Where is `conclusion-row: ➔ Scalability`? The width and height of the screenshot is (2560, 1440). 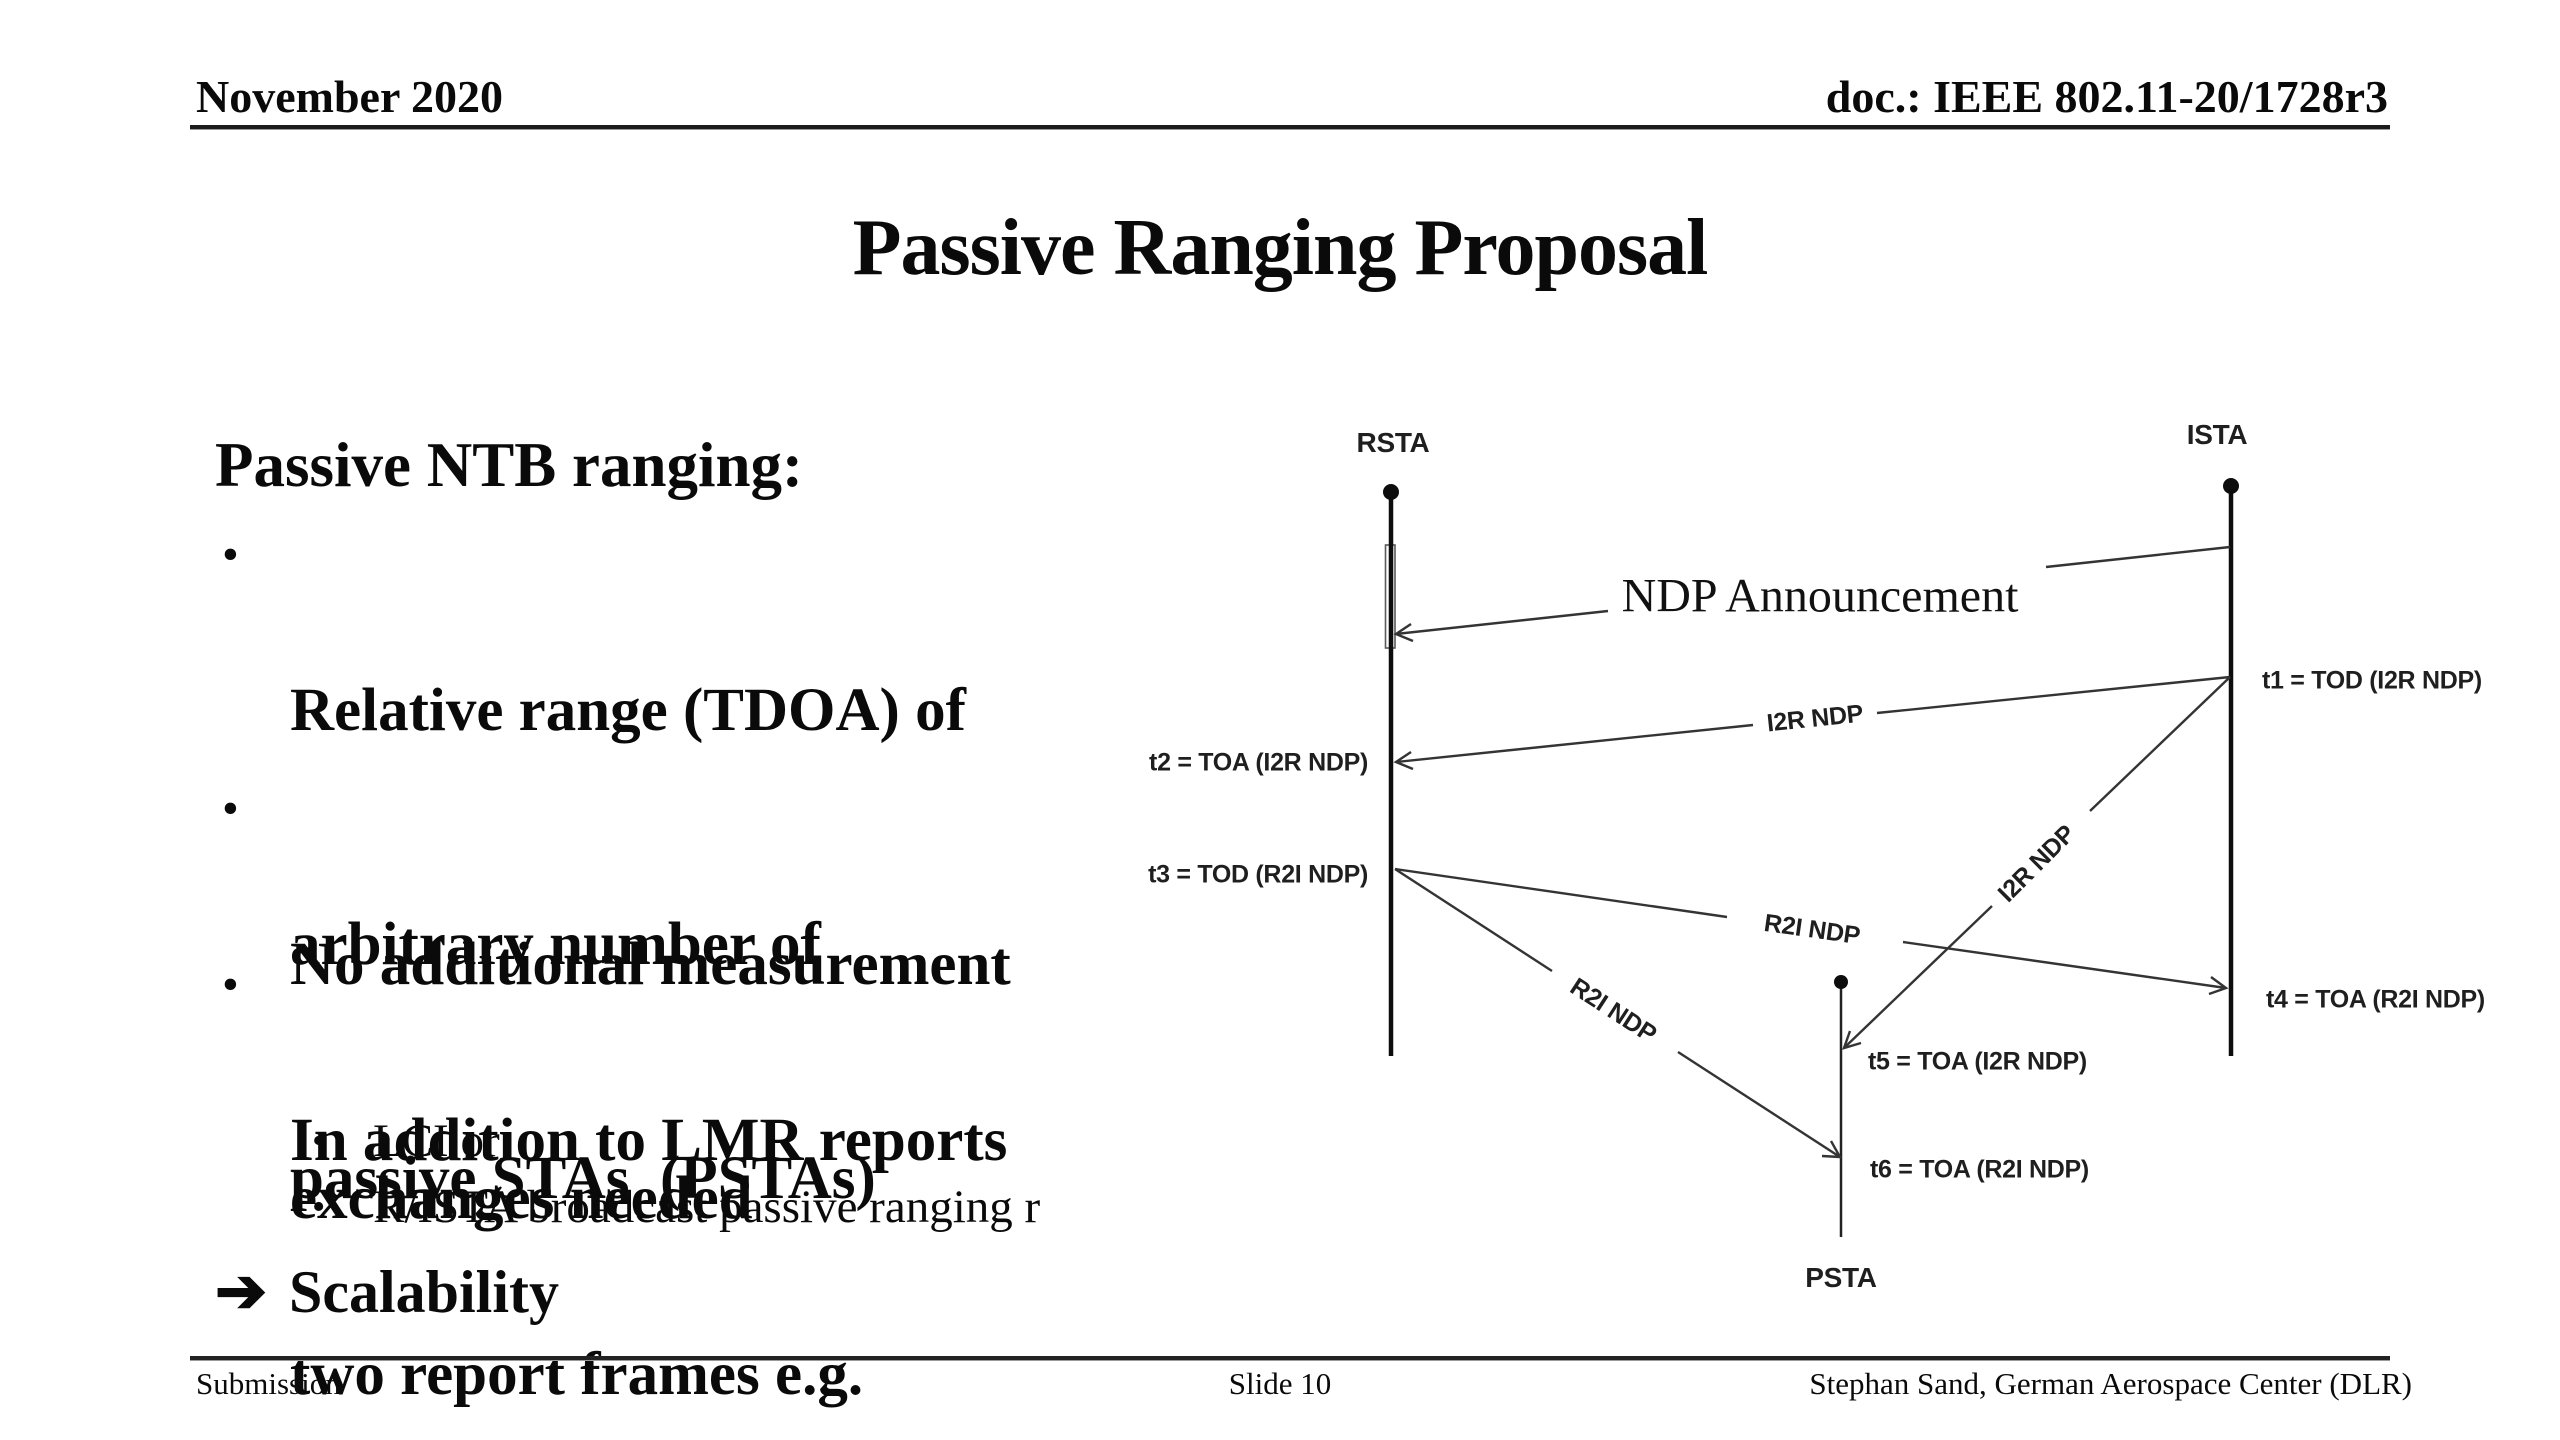
conclusion-row: ➔ Scalability is located at coordinates (387, 1292).